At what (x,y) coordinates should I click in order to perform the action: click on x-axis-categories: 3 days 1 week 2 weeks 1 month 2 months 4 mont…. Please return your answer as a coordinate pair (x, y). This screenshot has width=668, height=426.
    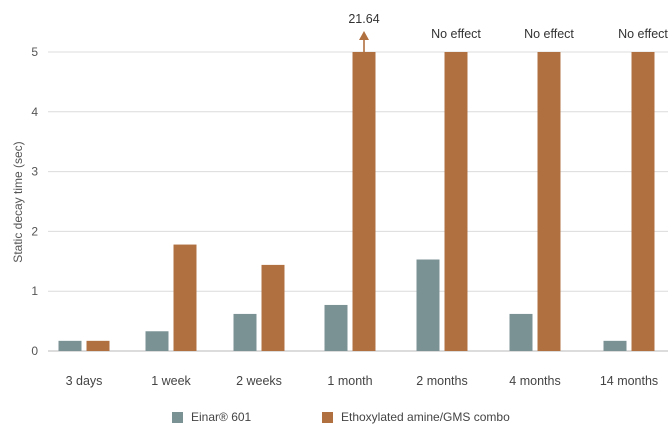
    Looking at the image, I should click on (362, 381).